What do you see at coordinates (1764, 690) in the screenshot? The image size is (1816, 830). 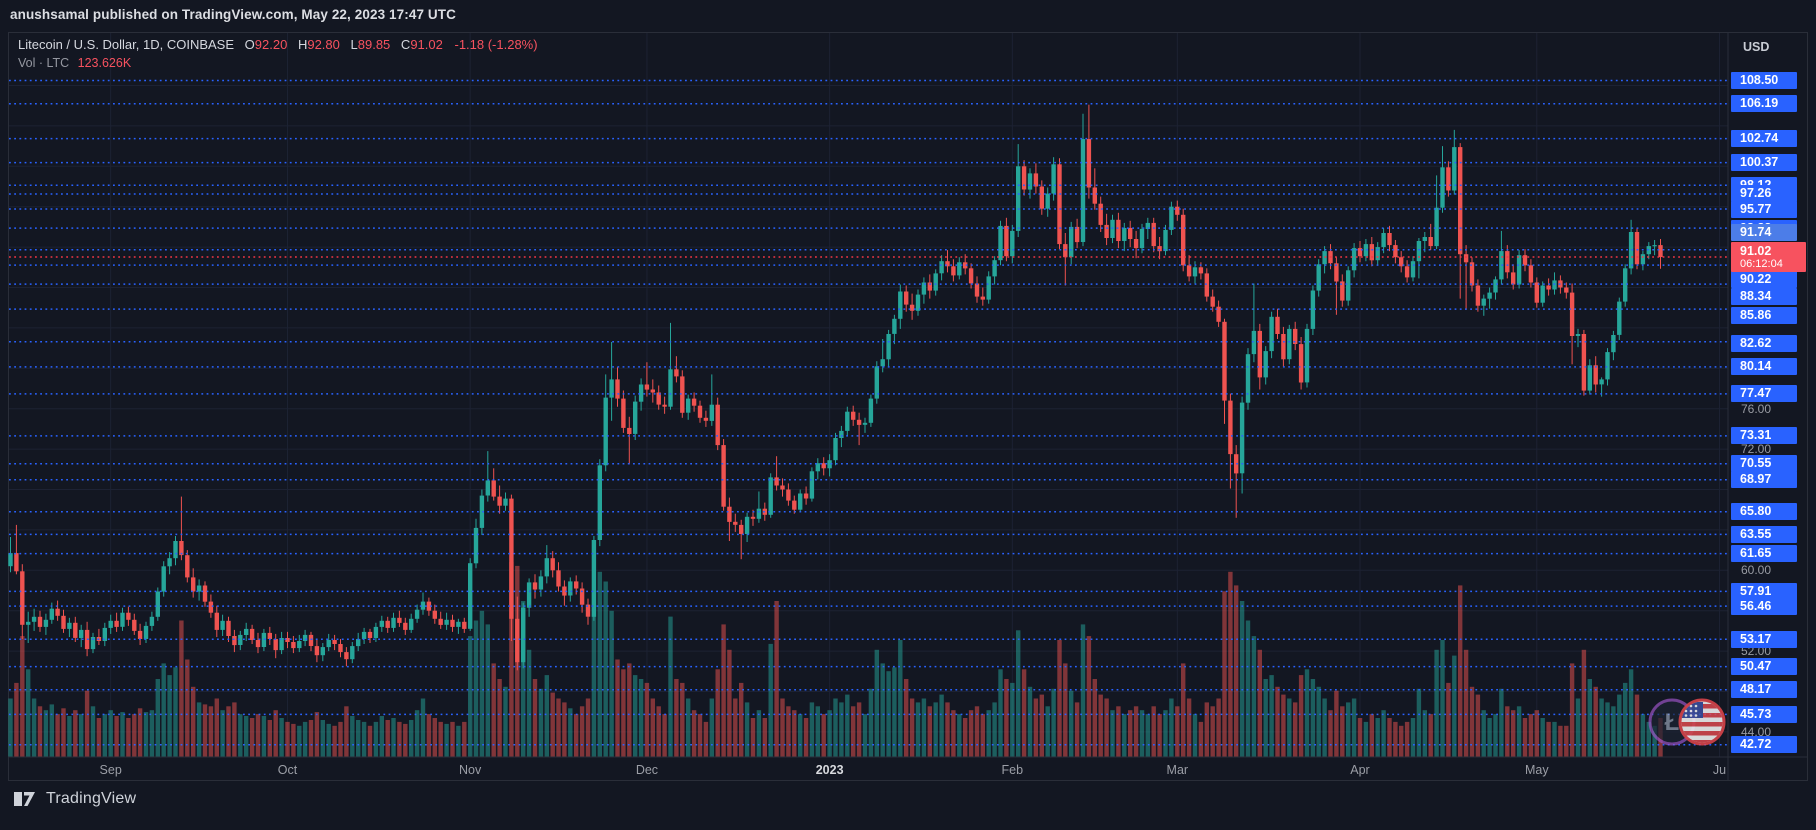 I see `price-level-label: 48.17` at bounding box center [1764, 690].